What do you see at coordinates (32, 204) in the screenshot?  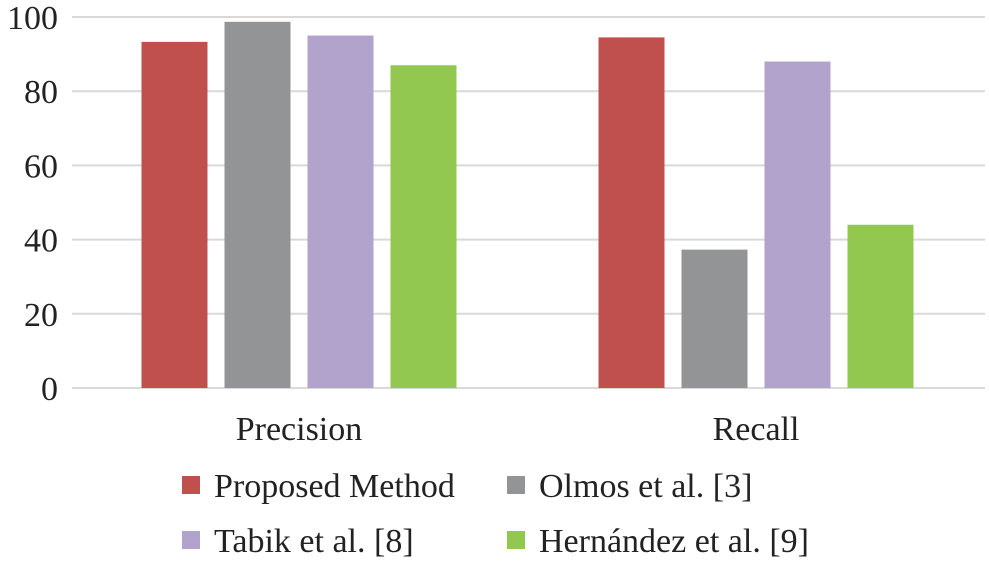 I see `y-axis-ticks: 0 20 40 60 80 100` at bounding box center [32, 204].